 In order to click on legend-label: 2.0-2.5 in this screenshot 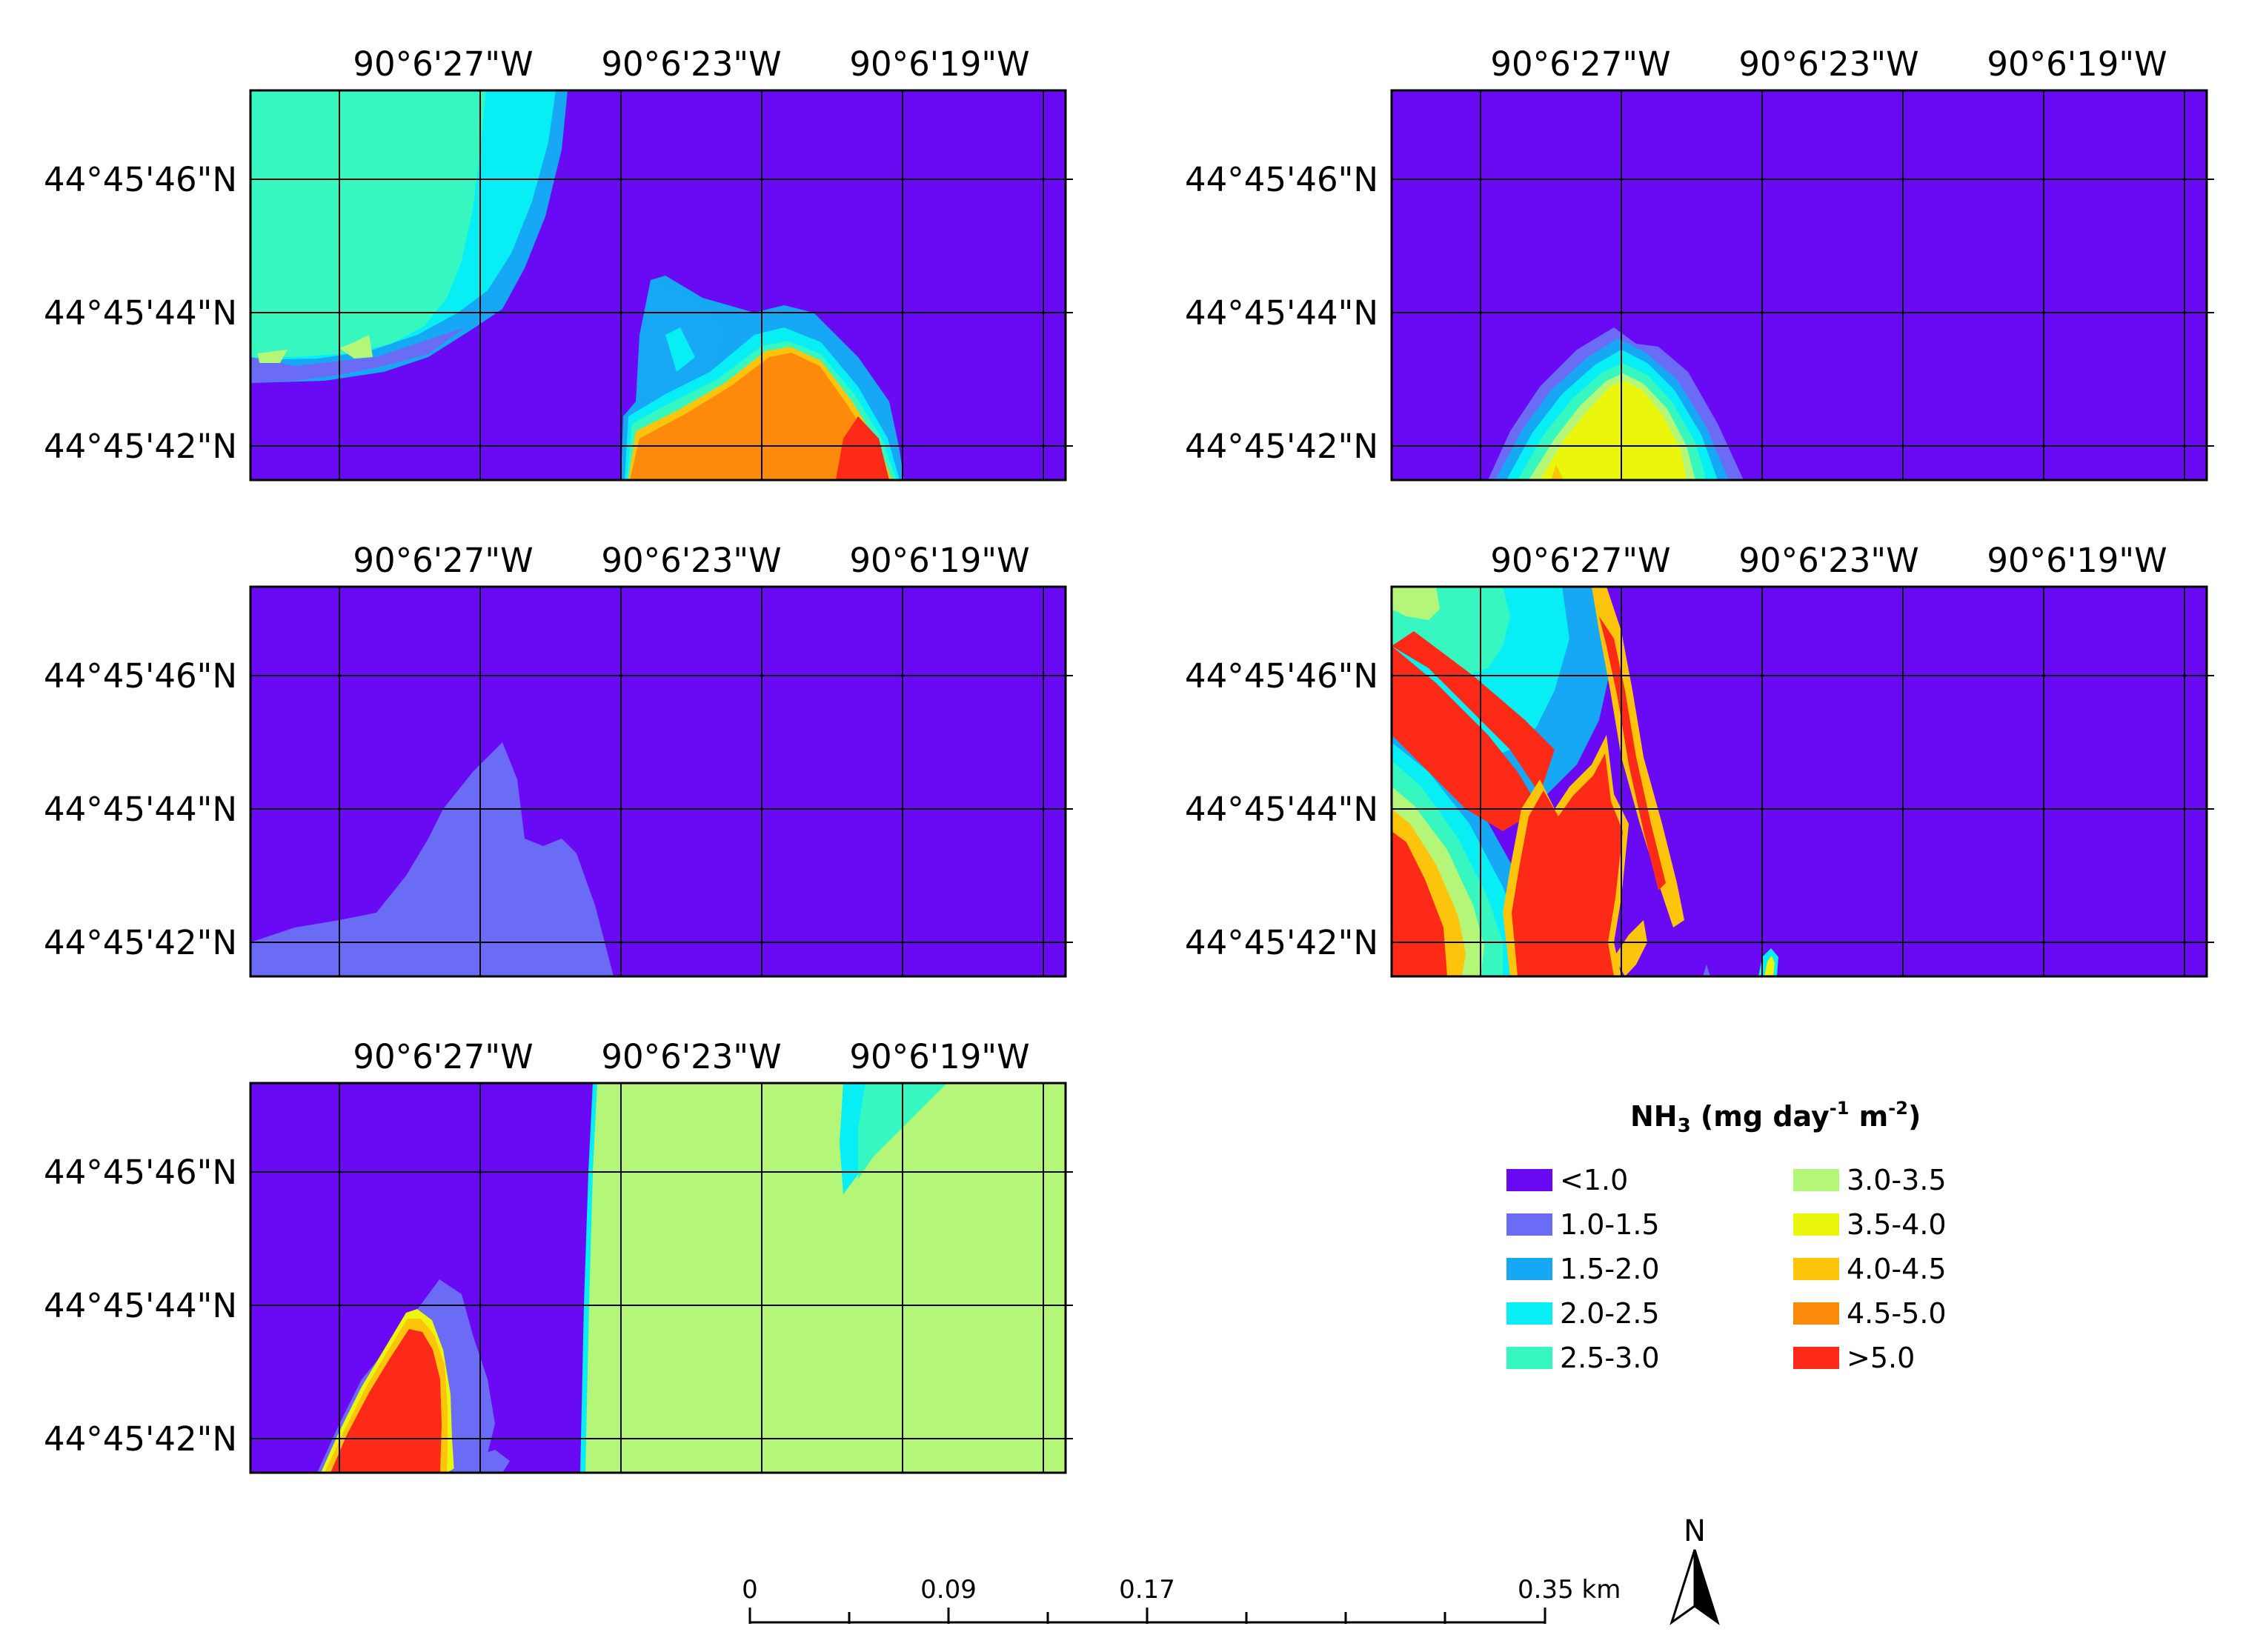, I will do `click(1610, 1313)`.